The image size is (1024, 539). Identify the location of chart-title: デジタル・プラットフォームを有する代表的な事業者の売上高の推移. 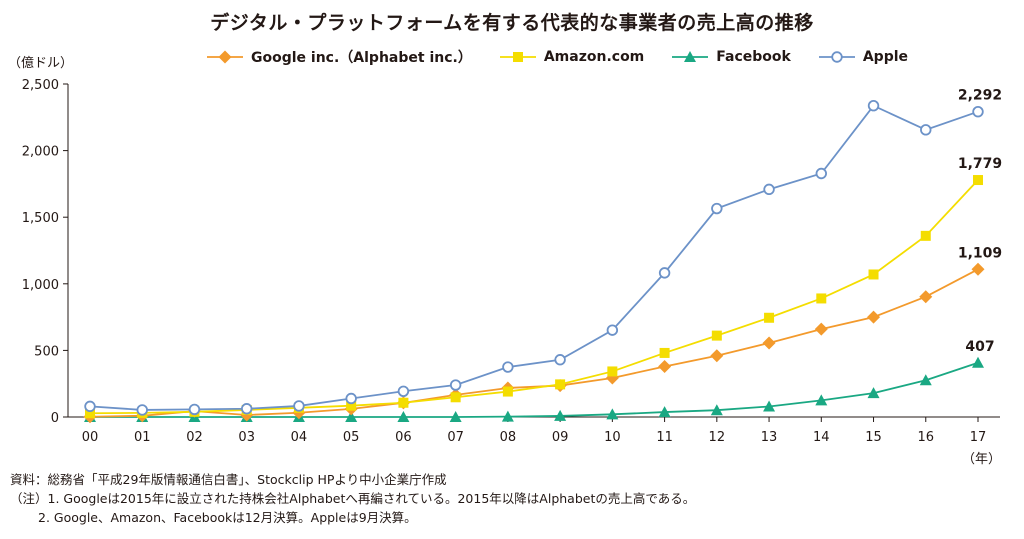
(512, 23).